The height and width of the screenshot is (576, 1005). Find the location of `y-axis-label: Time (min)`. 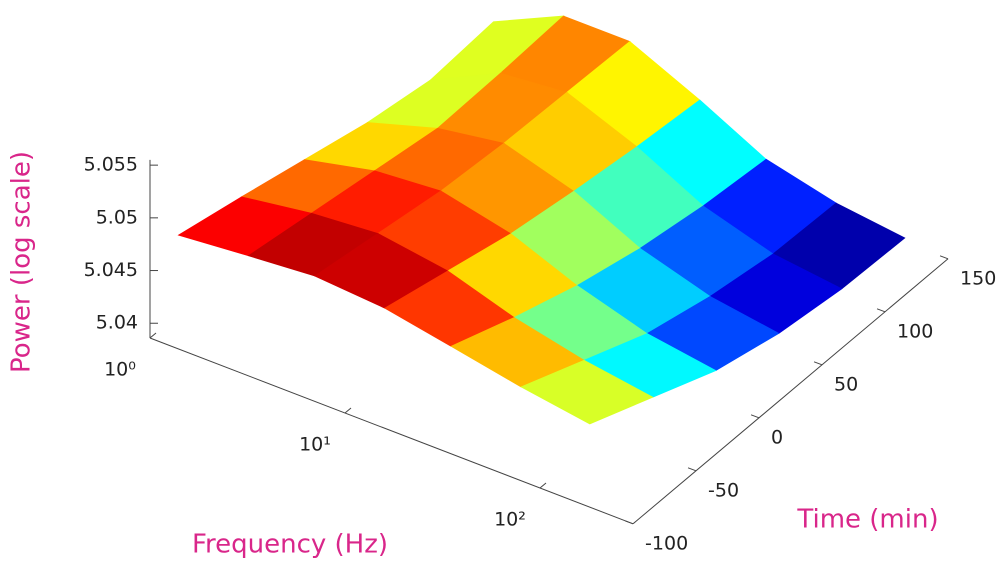

y-axis-label: Time (min) is located at coordinates (867, 520).